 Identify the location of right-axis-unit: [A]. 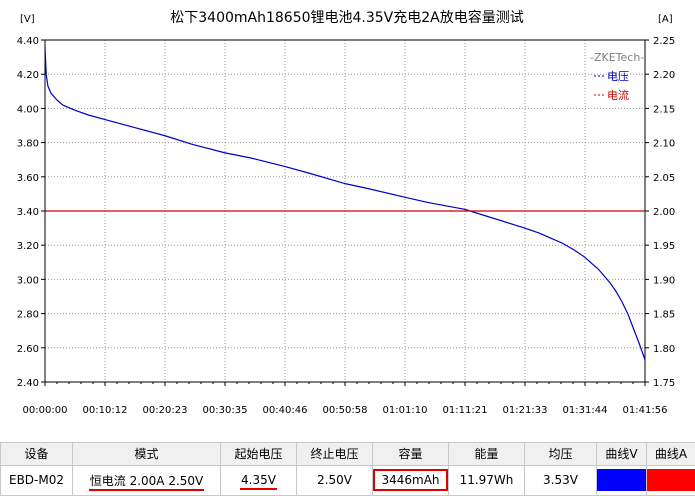
(665, 19).